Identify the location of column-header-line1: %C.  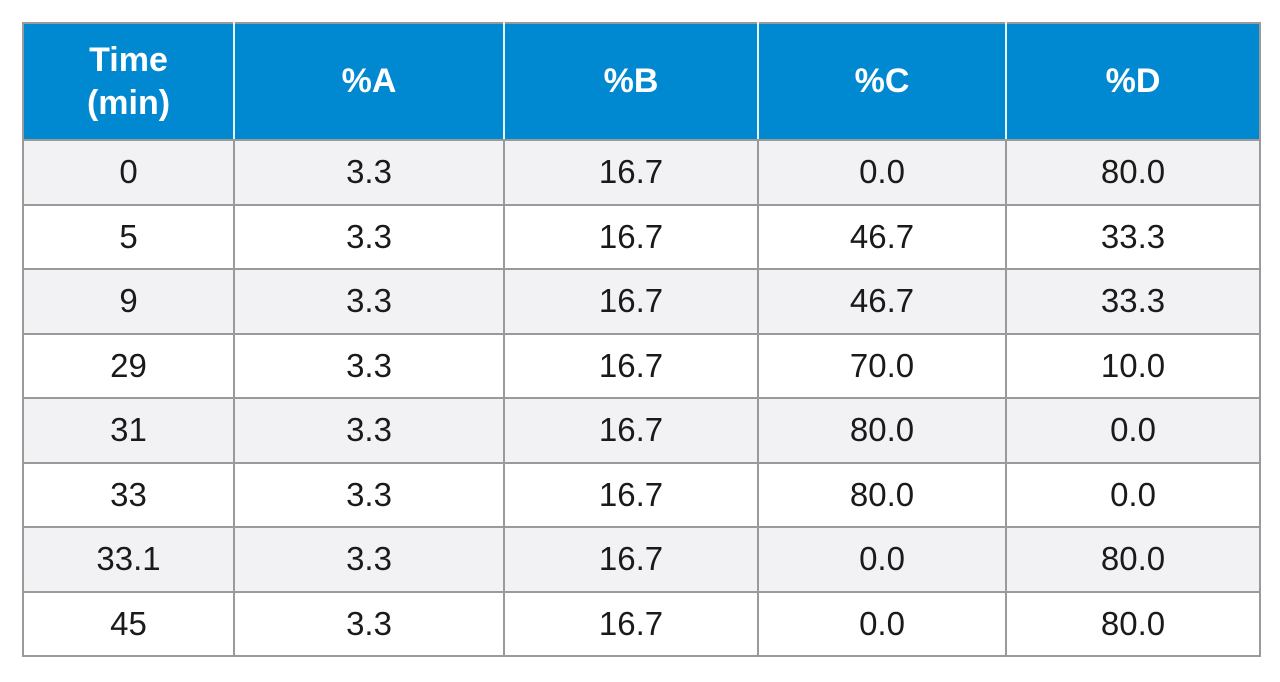
(882, 81).